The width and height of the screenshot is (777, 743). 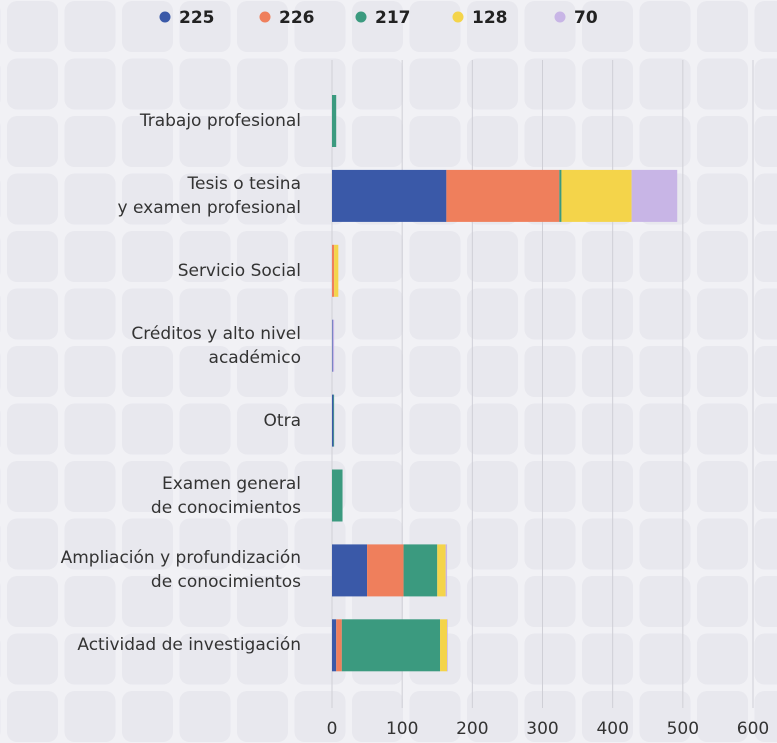 I want to click on legend-label: 128, so click(x=490, y=18).